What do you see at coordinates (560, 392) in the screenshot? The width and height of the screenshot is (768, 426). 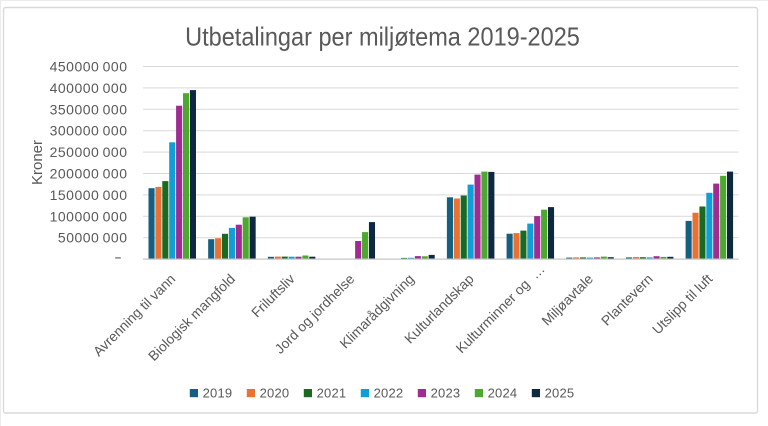 I see `svg-text: 2025` at bounding box center [560, 392].